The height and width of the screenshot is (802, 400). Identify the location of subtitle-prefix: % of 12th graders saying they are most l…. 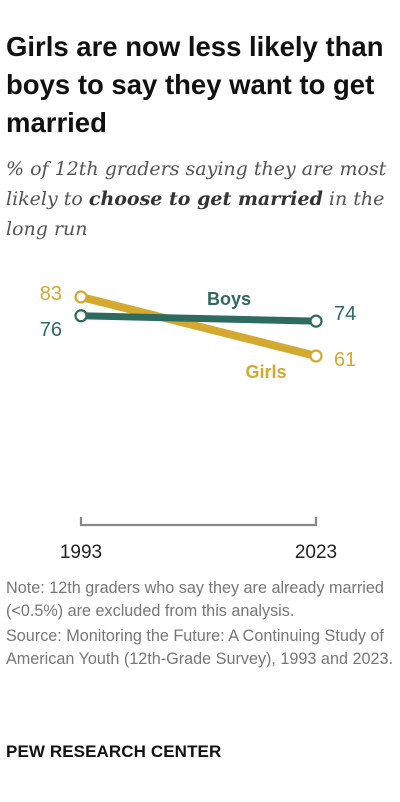
(196, 184).